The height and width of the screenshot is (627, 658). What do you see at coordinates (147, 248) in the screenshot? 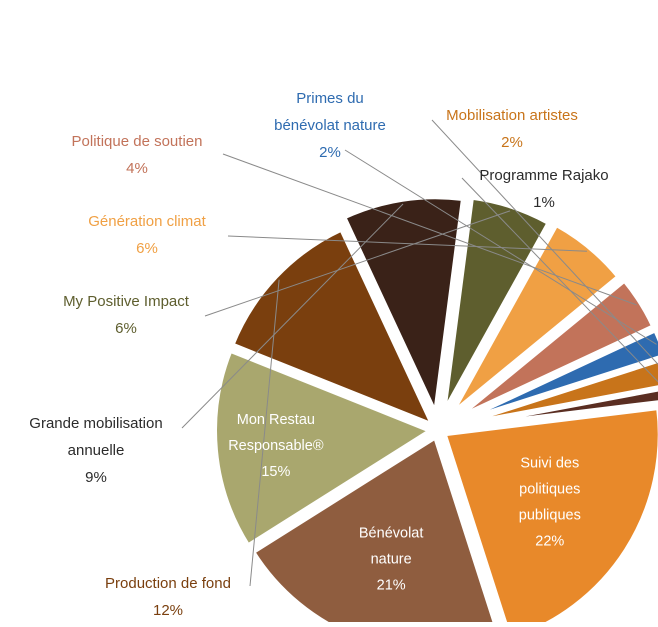
I see `slice-value-generation-climat: 6%` at bounding box center [147, 248].